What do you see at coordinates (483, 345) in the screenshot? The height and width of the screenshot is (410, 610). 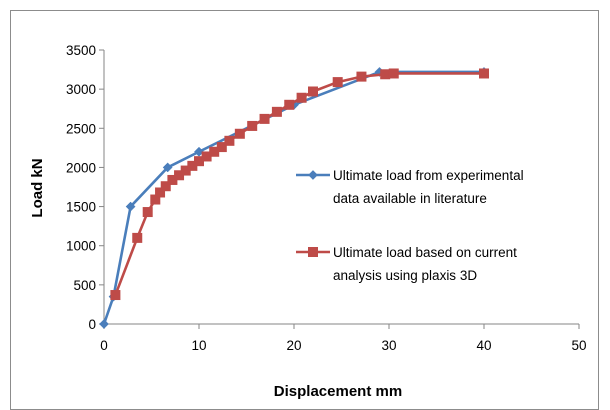 I see `x-tick-label: 40` at bounding box center [483, 345].